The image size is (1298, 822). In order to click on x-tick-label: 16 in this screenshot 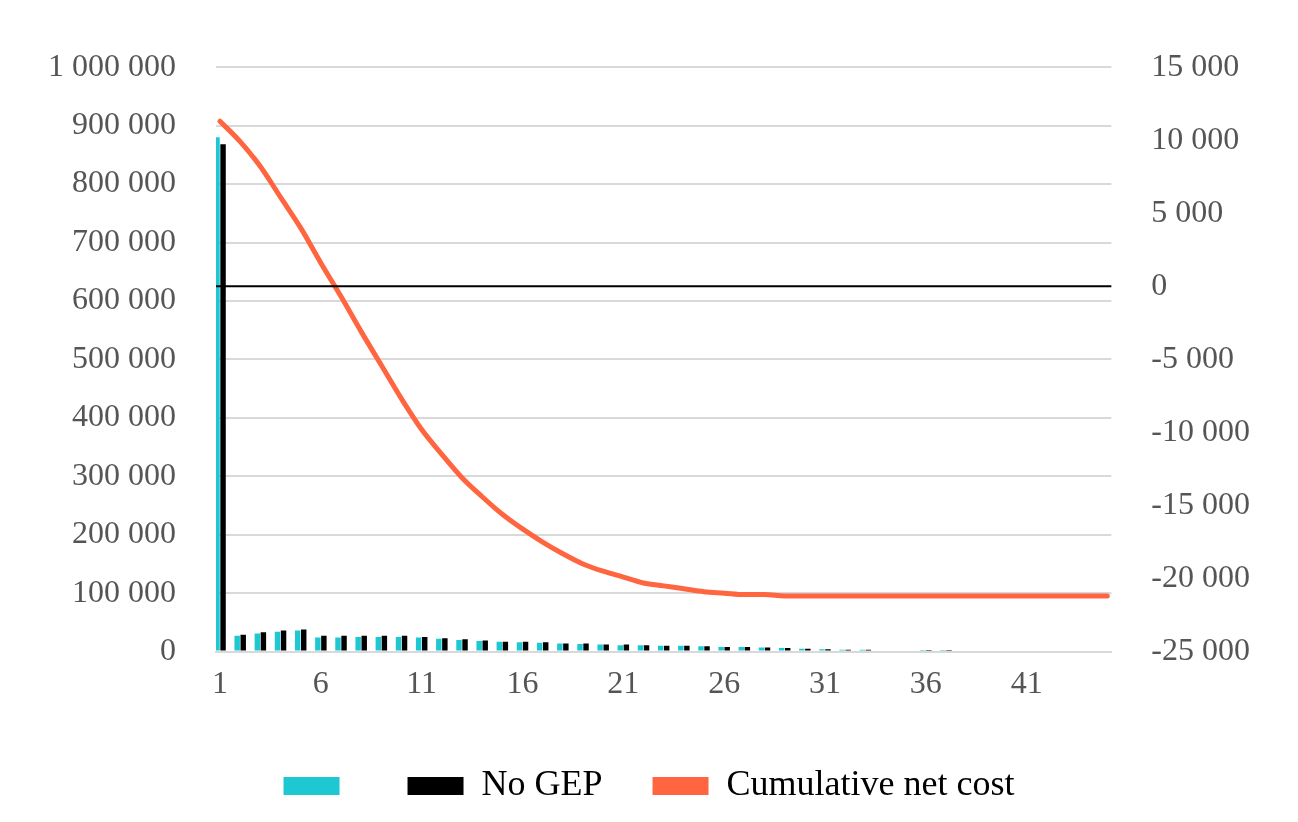, I will do `click(522, 682)`.